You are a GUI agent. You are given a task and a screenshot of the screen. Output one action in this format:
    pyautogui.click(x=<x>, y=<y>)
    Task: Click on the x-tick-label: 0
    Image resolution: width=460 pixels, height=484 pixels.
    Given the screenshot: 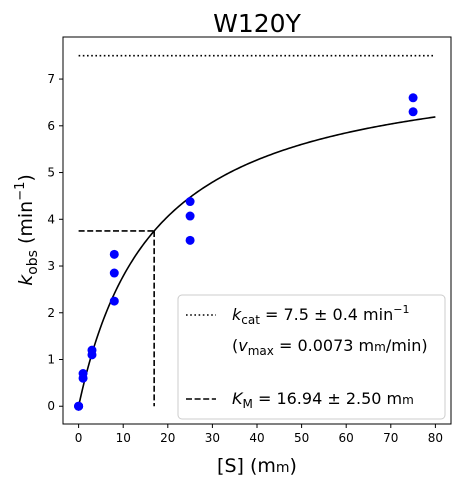 What is the action you would take?
    pyautogui.click(x=79, y=438)
    